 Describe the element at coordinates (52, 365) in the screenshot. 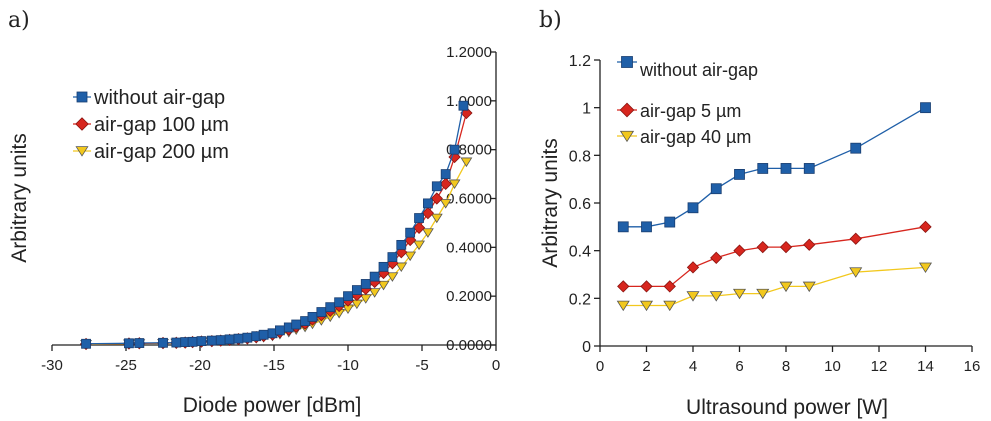

I see `panel-a-x-tick-label: -30` at that location.